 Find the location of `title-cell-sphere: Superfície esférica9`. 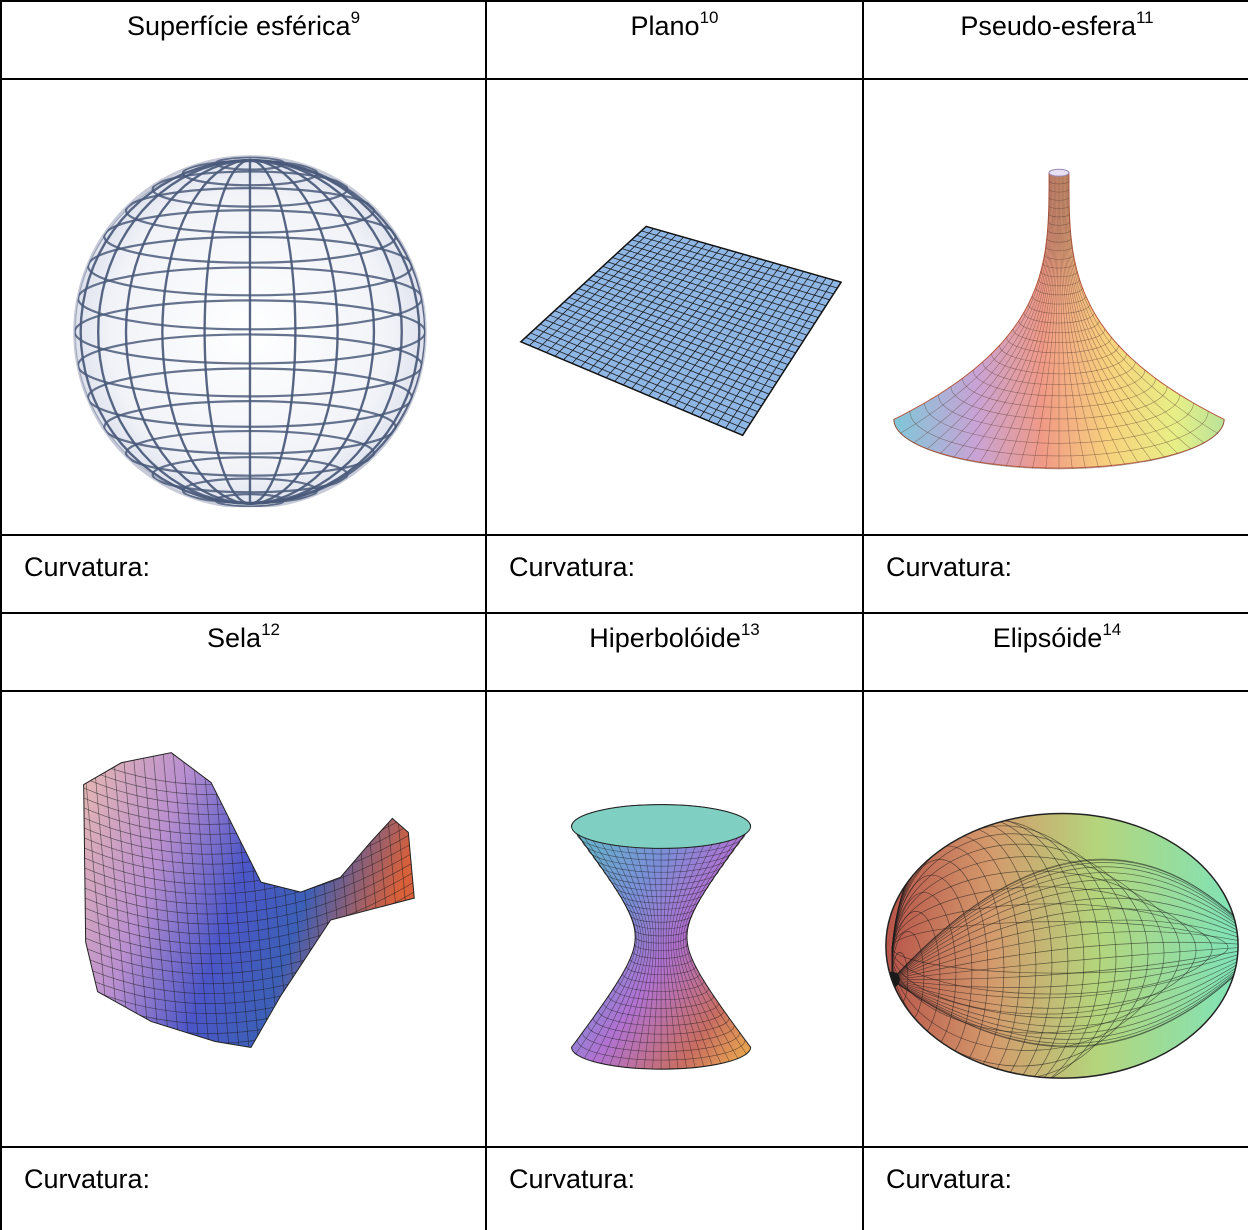

title-cell-sphere: Superfície esférica9 is located at coordinates (243, 40).